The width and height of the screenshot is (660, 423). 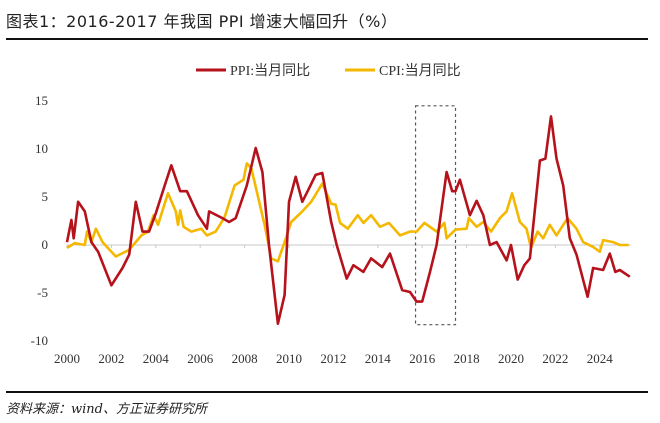 I want to click on y-tick-label: 10, so click(x=41, y=148).